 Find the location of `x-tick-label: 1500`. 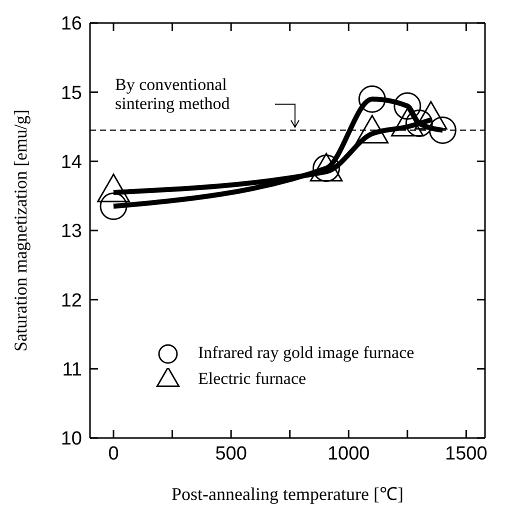

x-tick-label: 1500 is located at coordinates (466, 453).